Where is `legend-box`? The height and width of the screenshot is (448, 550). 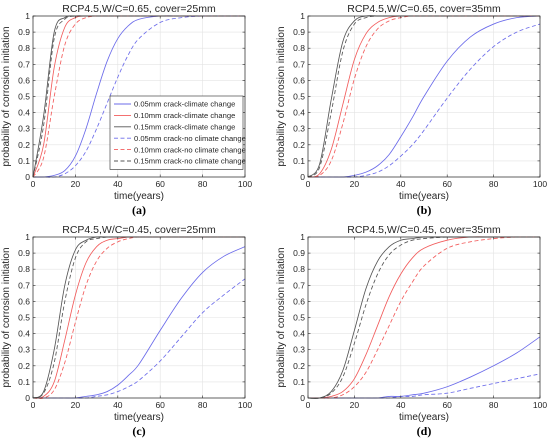 legend-box is located at coordinates (176, 132).